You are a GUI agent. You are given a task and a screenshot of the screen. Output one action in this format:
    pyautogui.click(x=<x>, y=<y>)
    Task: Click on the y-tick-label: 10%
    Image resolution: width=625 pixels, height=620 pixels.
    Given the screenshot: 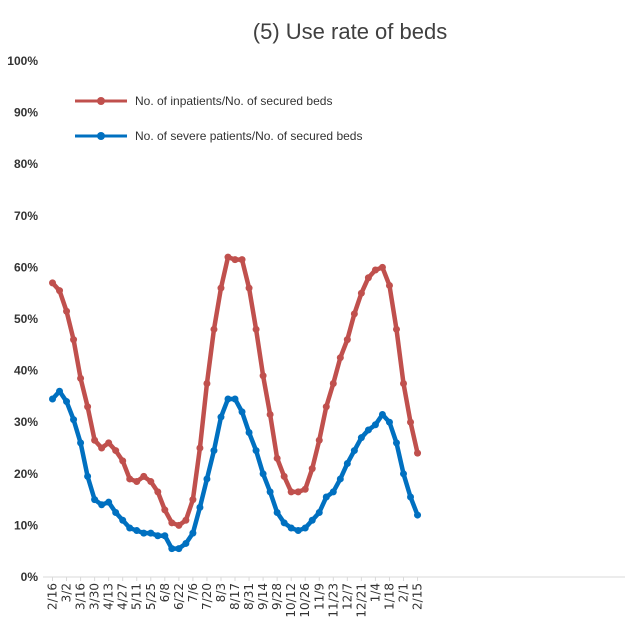 What is the action you would take?
    pyautogui.click(x=26, y=525)
    